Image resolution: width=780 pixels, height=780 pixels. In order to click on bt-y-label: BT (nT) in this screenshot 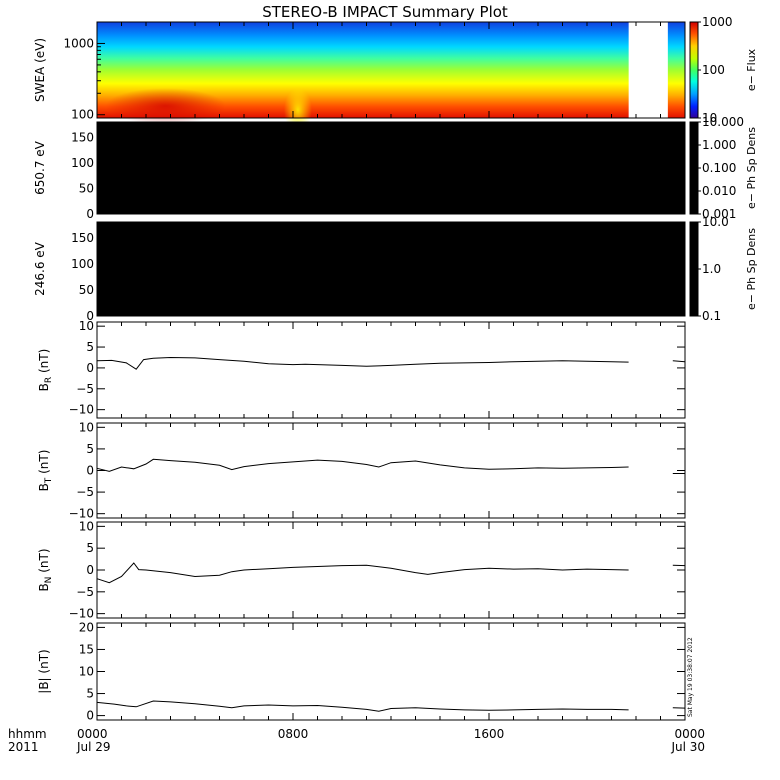, I will do `click(45, 471)`.